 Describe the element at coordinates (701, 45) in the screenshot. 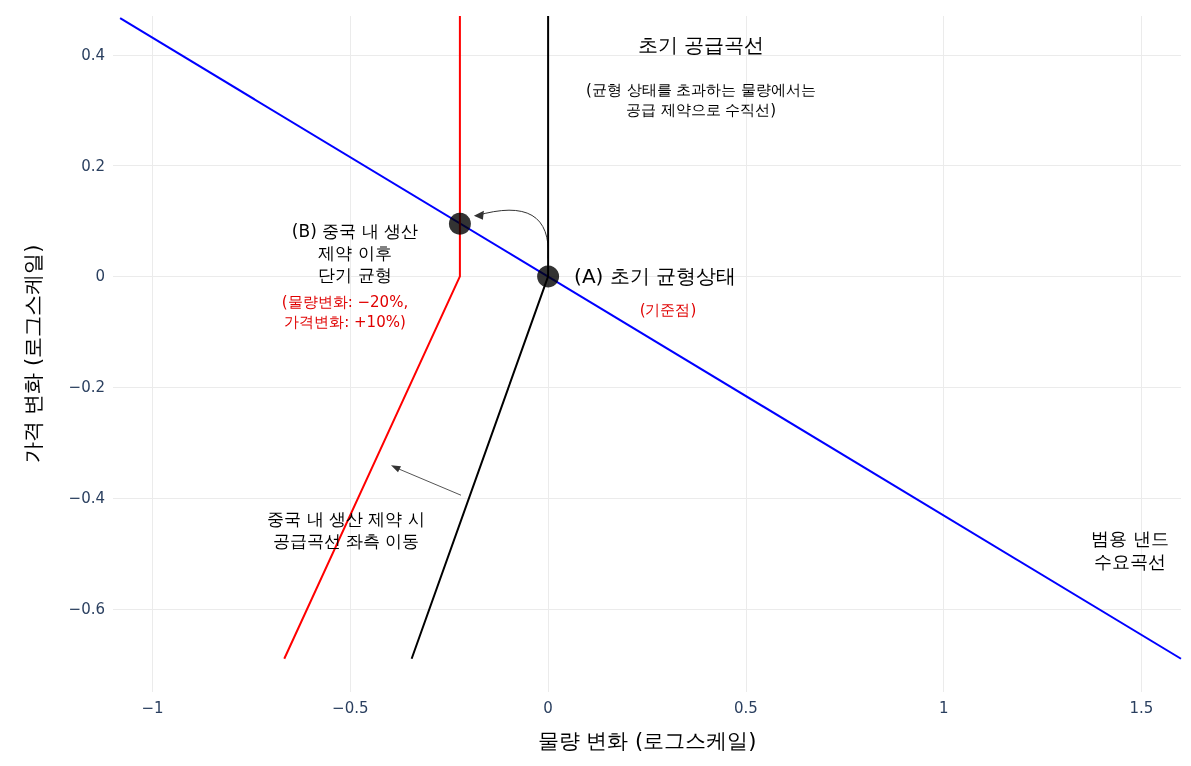

I see `annotation: 초기 공급곡선` at that location.